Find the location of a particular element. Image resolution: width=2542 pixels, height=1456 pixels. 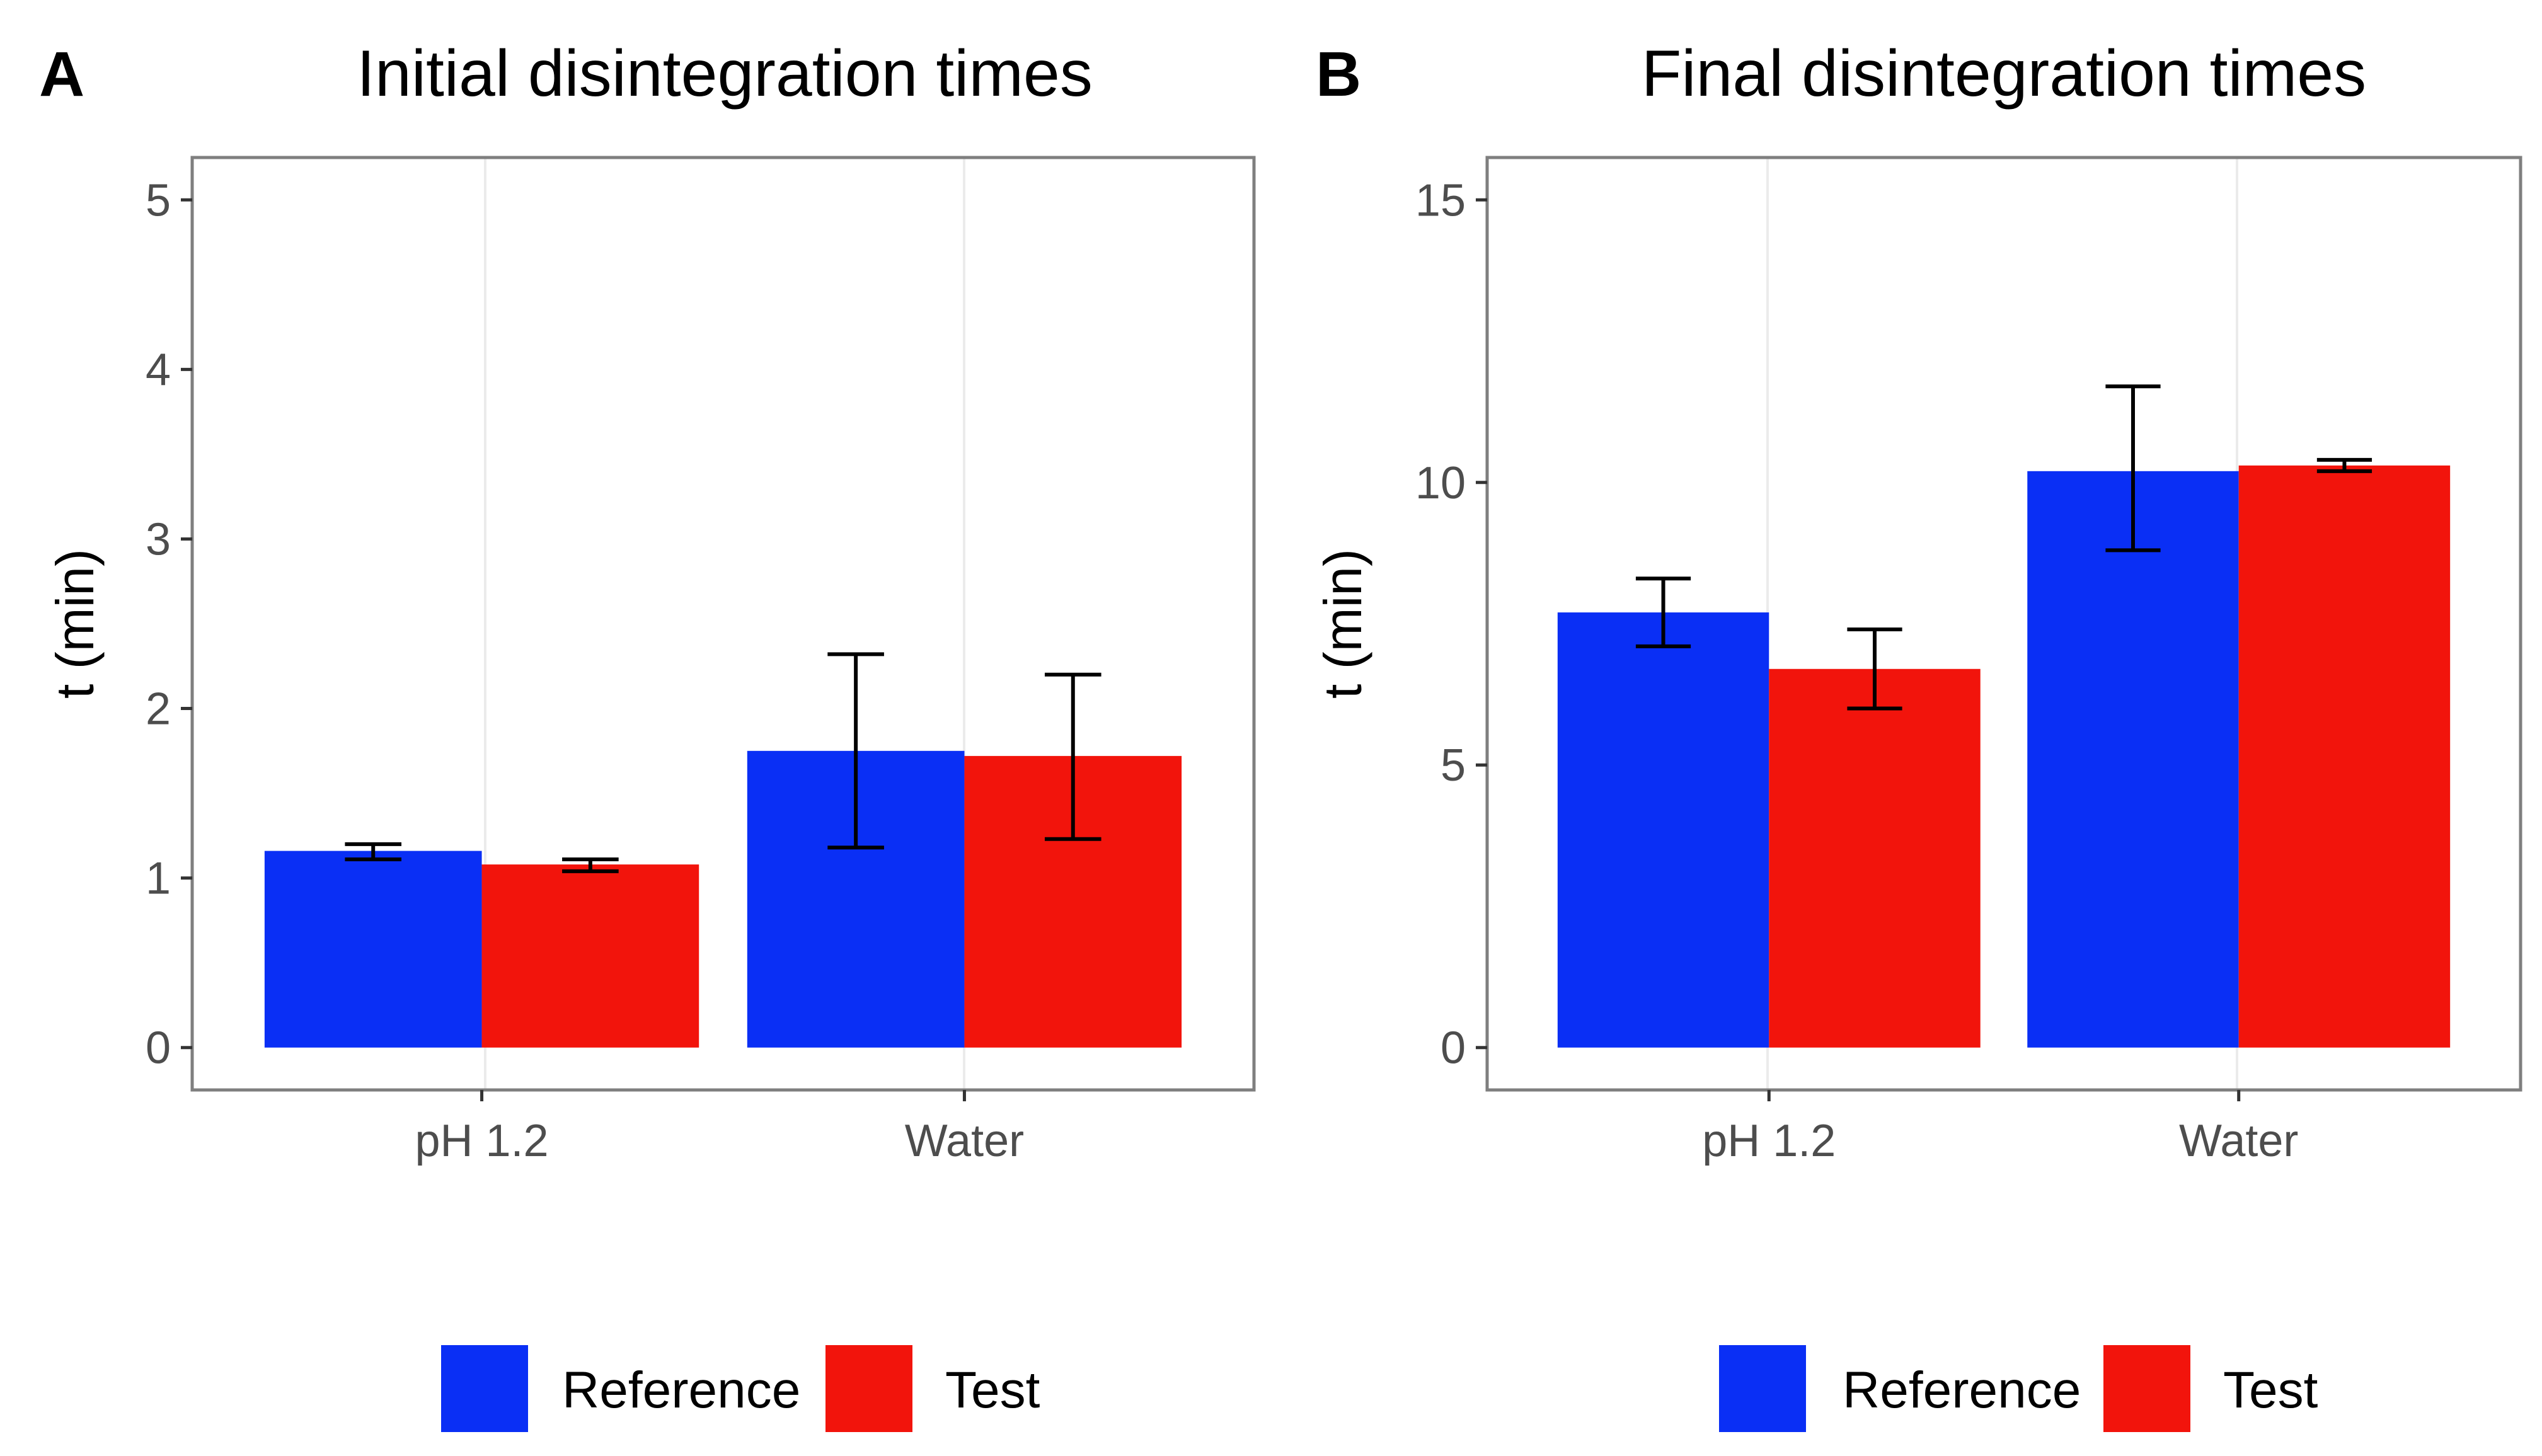

panel-a-y-tick-label: 4 is located at coordinates (158, 370).